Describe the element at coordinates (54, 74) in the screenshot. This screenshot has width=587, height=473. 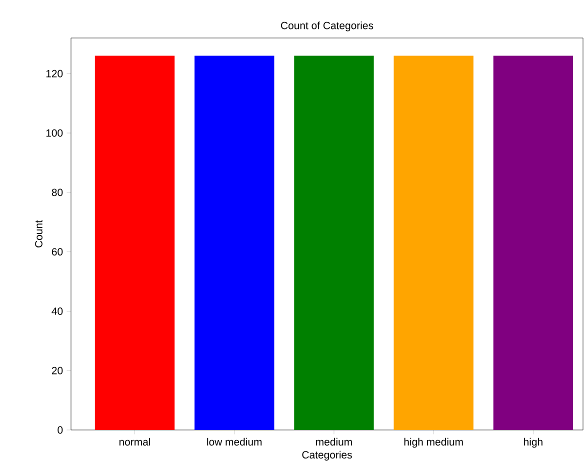
I see `y-tick-label: 120` at that location.